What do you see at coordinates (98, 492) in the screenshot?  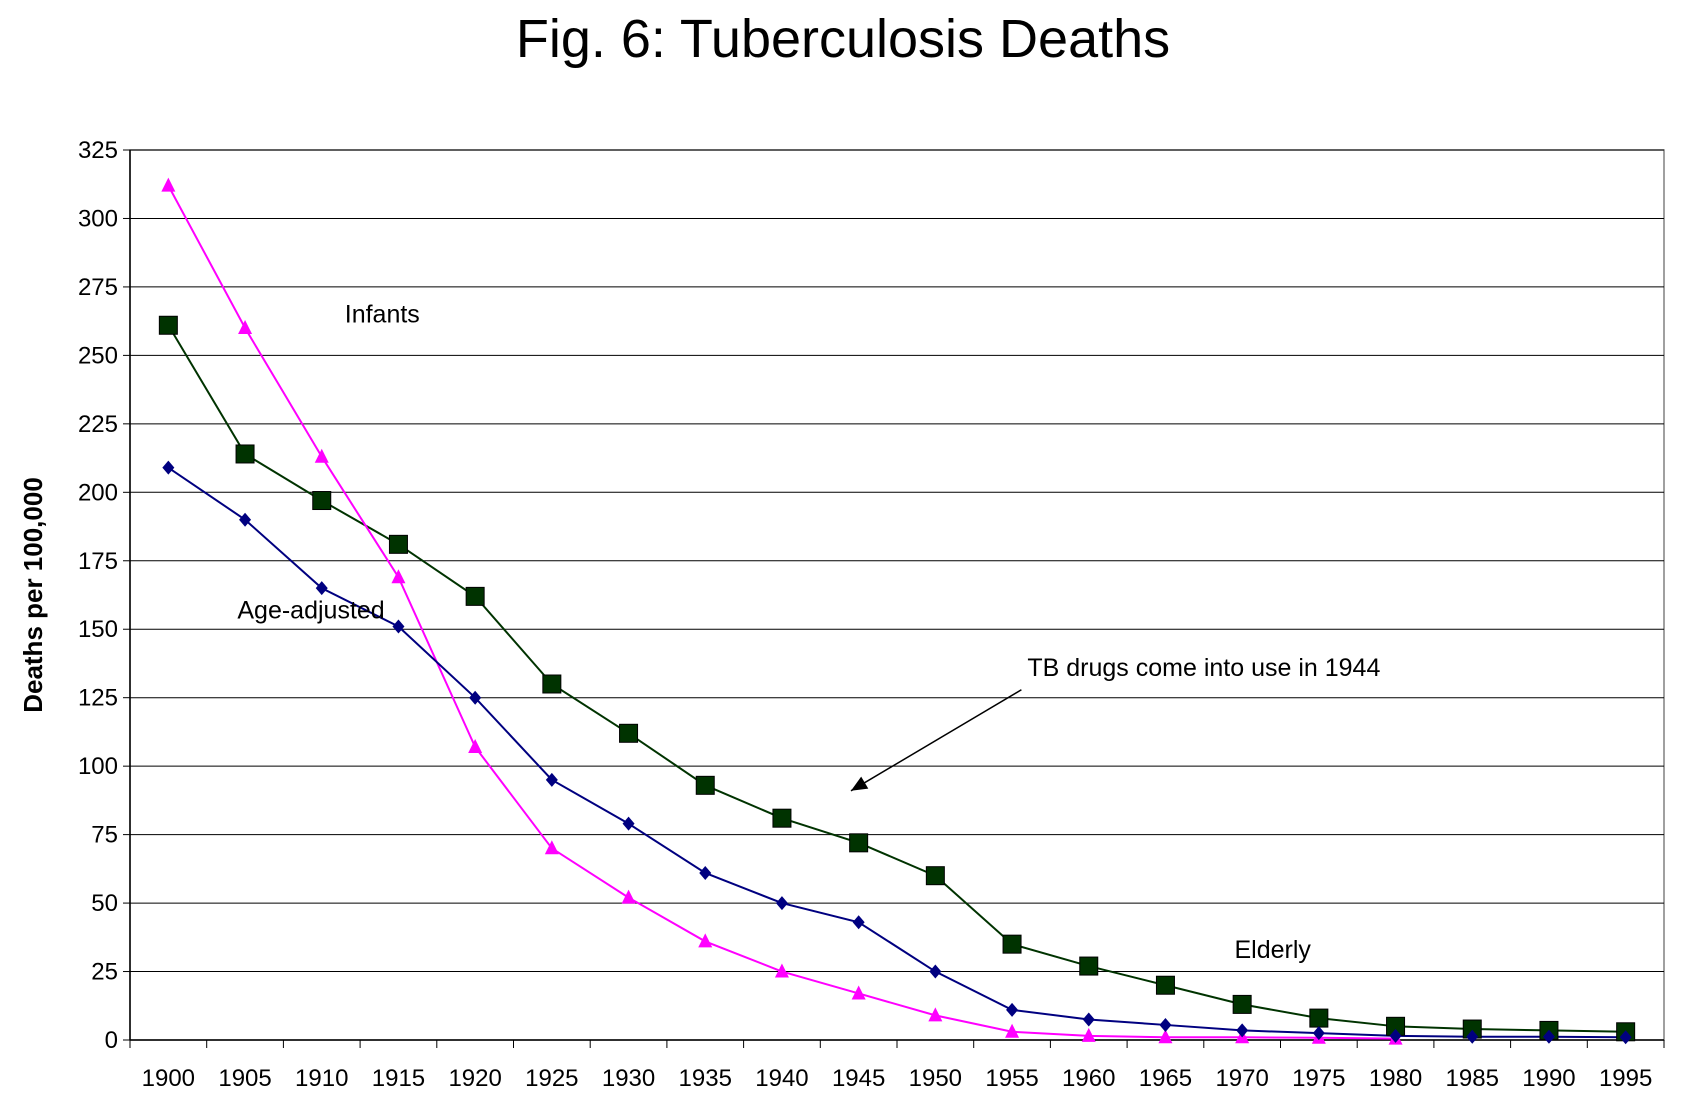 I see `y-tick-label: 200` at bounding box center [98, 492].